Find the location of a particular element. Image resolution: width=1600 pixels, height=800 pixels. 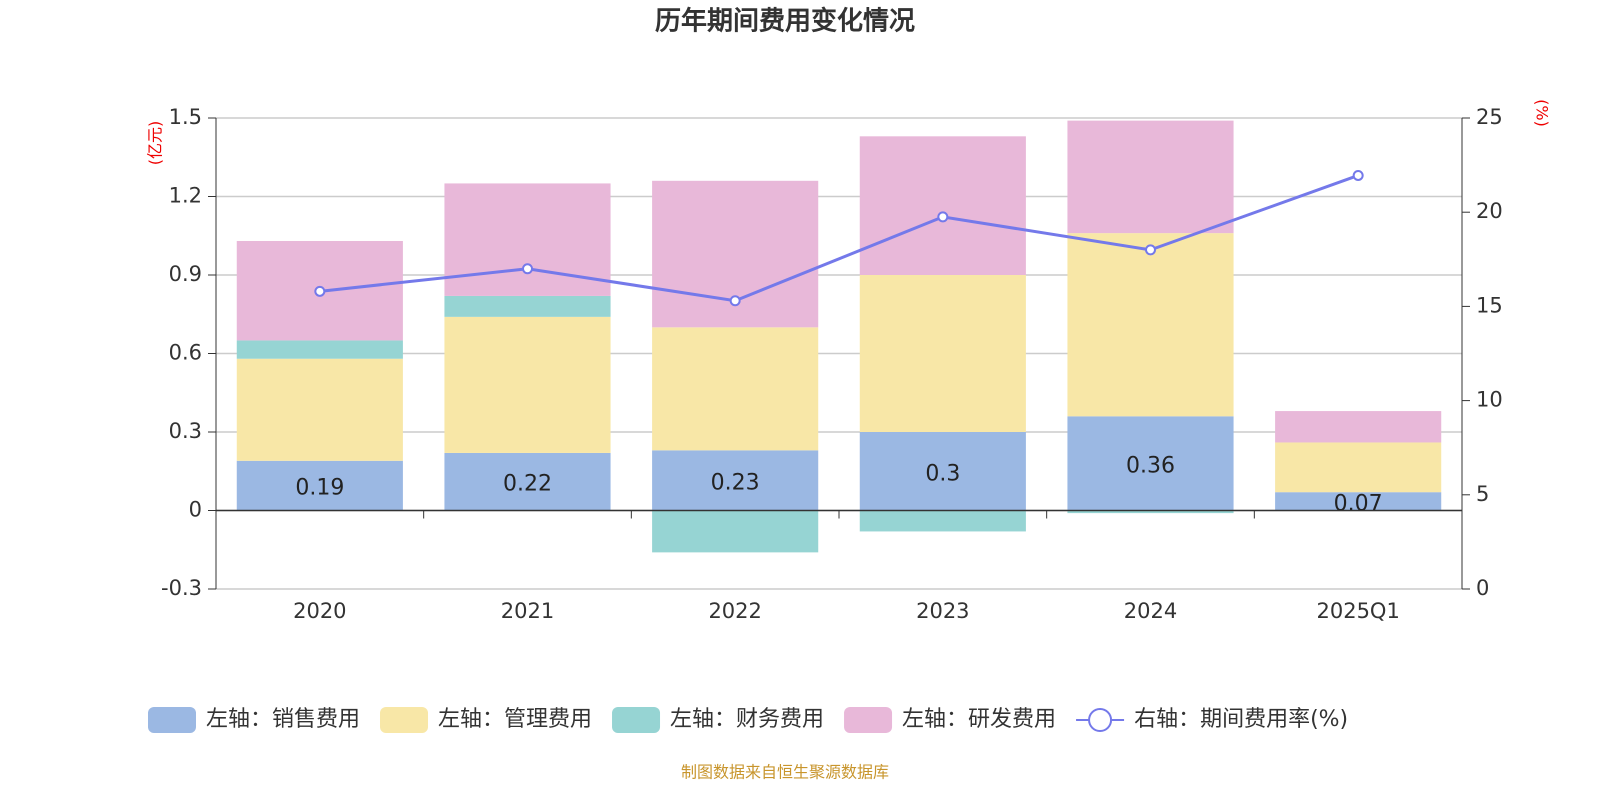

y-tick-label: 1.2 is located at coordinates (185, 196).